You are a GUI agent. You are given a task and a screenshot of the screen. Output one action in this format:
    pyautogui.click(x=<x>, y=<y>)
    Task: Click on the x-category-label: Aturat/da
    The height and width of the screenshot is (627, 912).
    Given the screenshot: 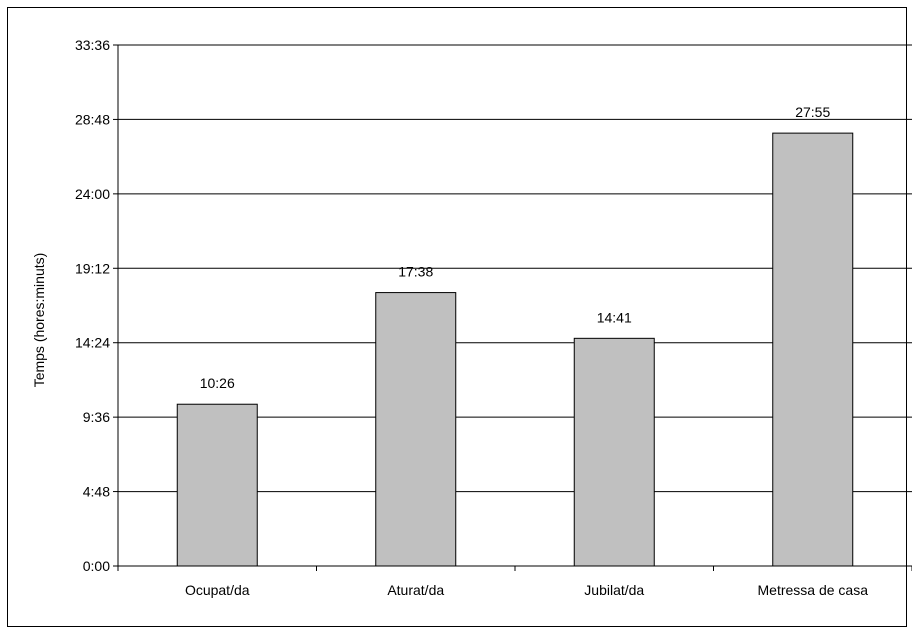 What is the action you would take?
    pyautogui.click(x=415, y=590)
    